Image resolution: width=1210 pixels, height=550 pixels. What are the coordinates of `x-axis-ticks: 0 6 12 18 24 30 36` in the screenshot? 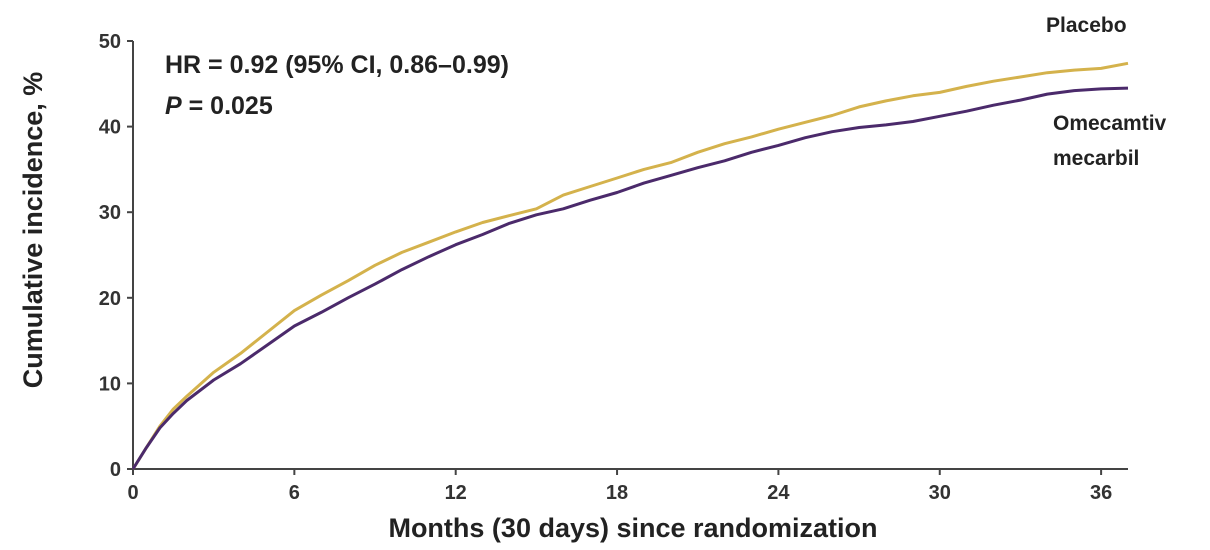 It's located at (619, 486).